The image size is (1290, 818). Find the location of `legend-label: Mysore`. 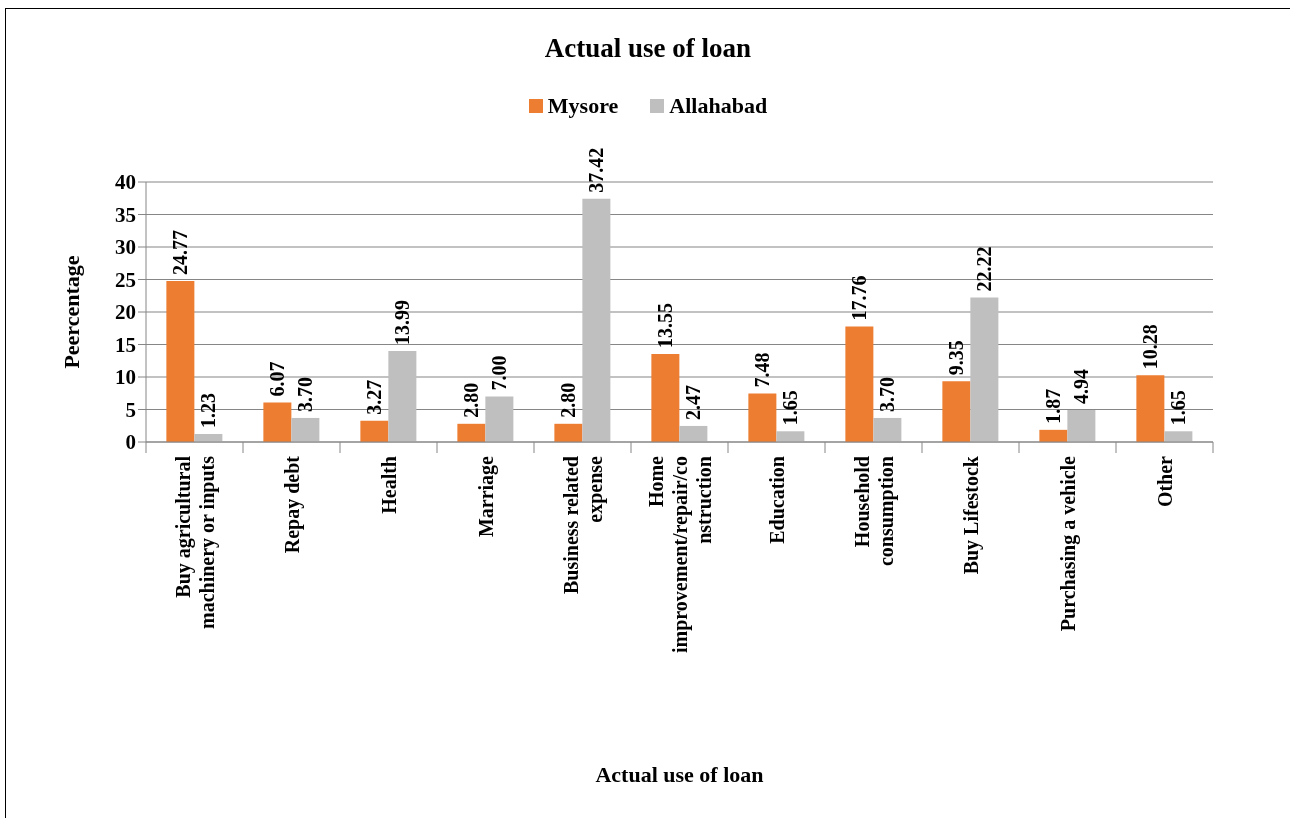

legend-label: Mysore is located at coordinates (583, 106).